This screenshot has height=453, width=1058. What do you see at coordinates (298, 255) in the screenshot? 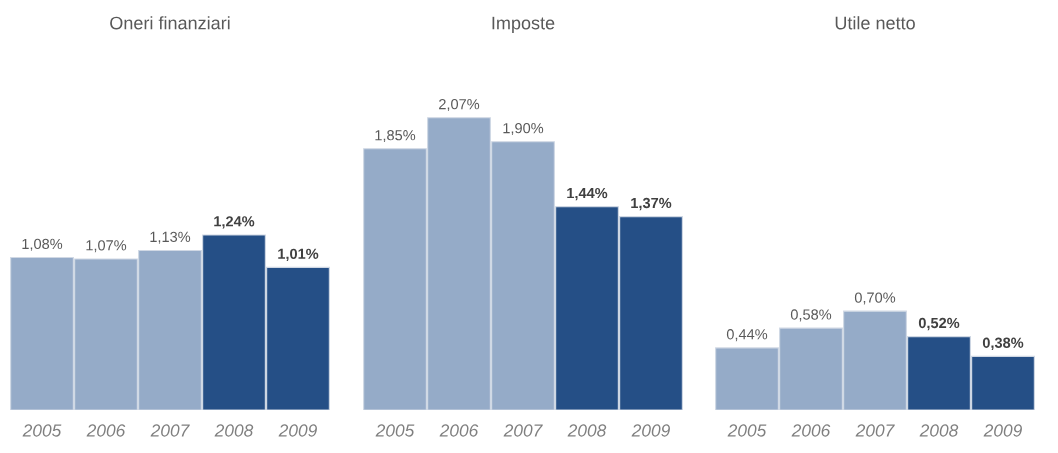
I see `data-label: 1,01%` at bounding box center [298, 255].